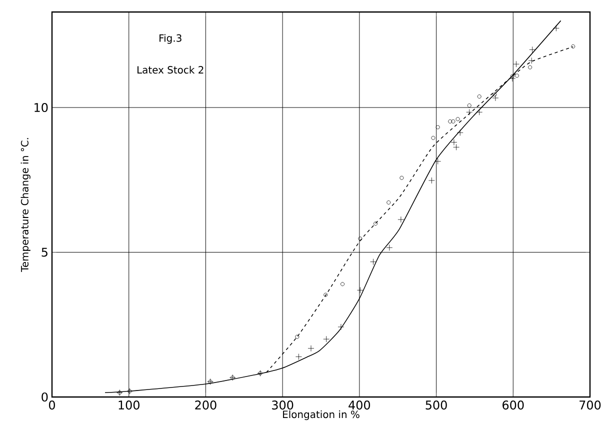 The height and width of the screenshot is (432, 611). I want to click on x-tick-label: 700, so click(590, 405).